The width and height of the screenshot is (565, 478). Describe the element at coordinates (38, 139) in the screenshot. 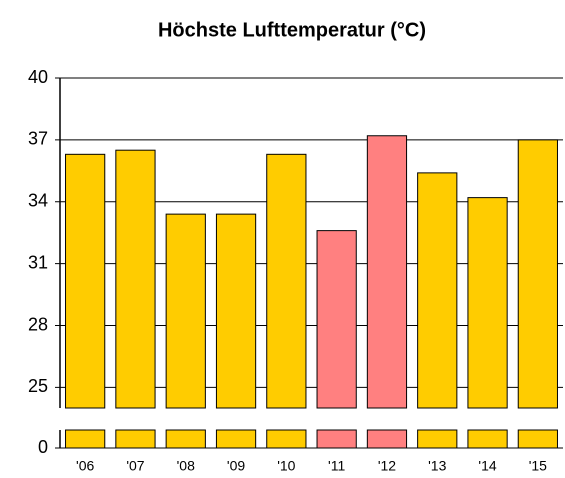

I see `y-tick-label: 37` at that location.